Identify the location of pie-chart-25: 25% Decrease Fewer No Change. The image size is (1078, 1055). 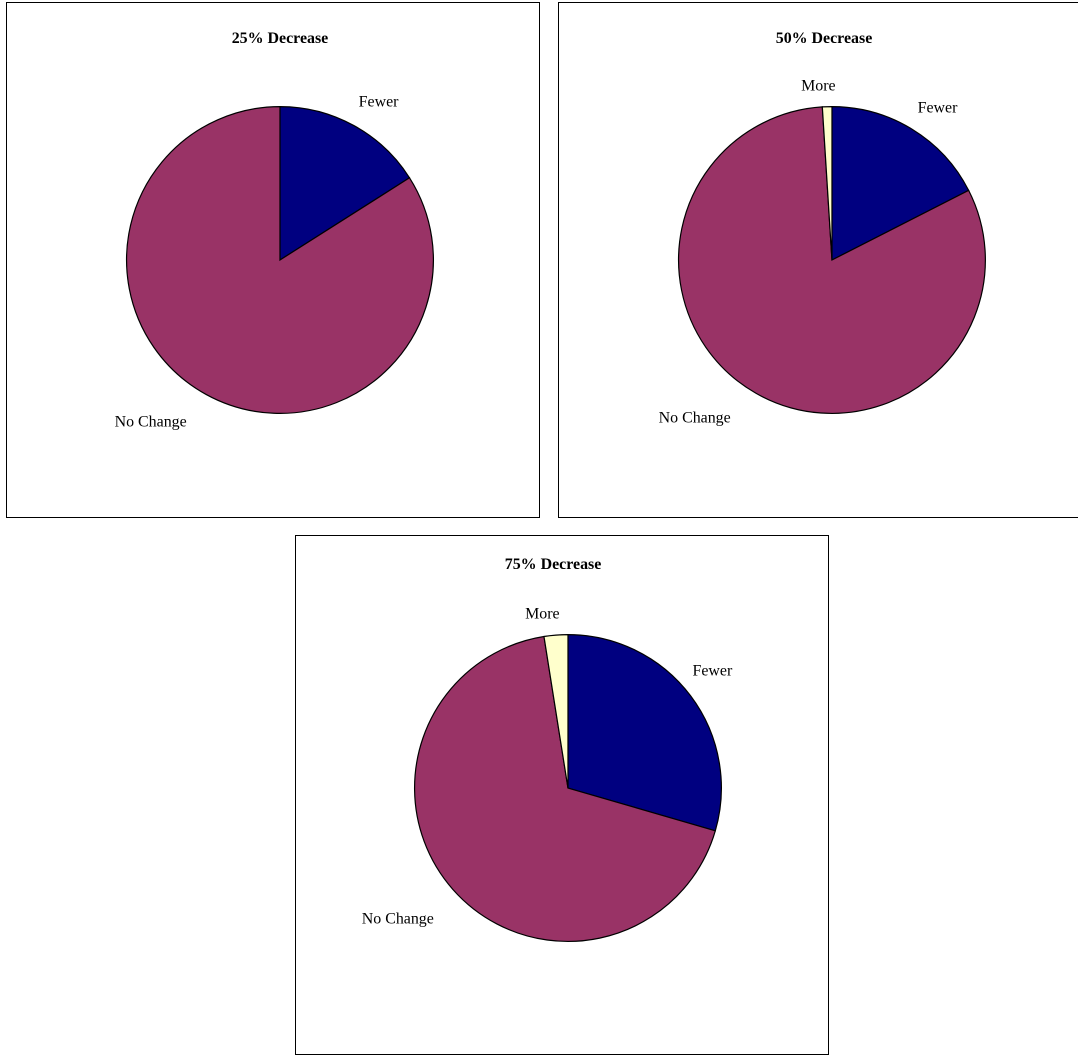
(274, 230).